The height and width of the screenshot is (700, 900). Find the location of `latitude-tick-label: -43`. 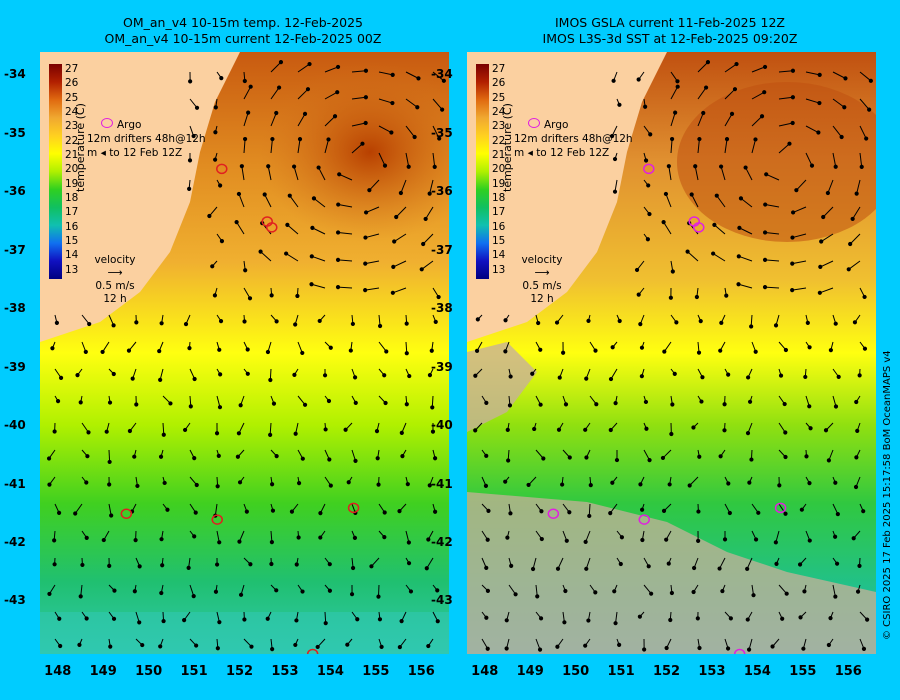

latitude-tick-label: -43 is located at coordinates (15, 600).